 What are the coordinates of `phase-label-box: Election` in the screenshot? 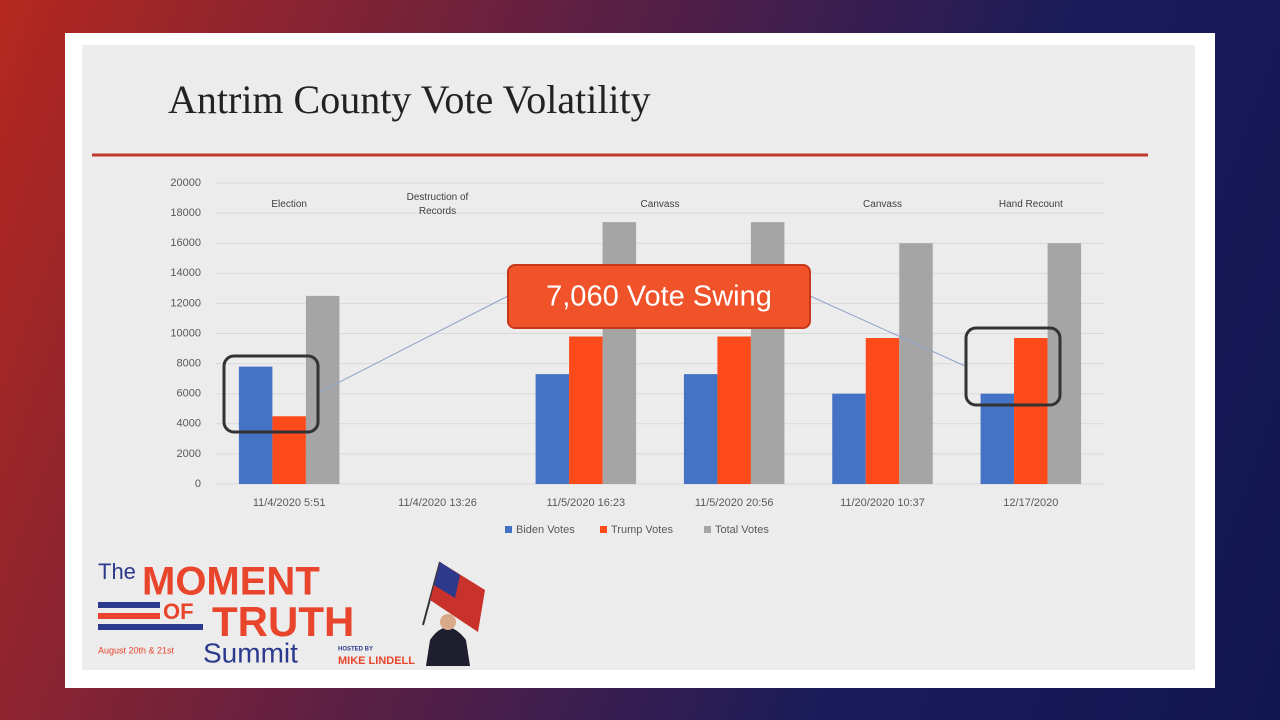 It's located at (289, 204).